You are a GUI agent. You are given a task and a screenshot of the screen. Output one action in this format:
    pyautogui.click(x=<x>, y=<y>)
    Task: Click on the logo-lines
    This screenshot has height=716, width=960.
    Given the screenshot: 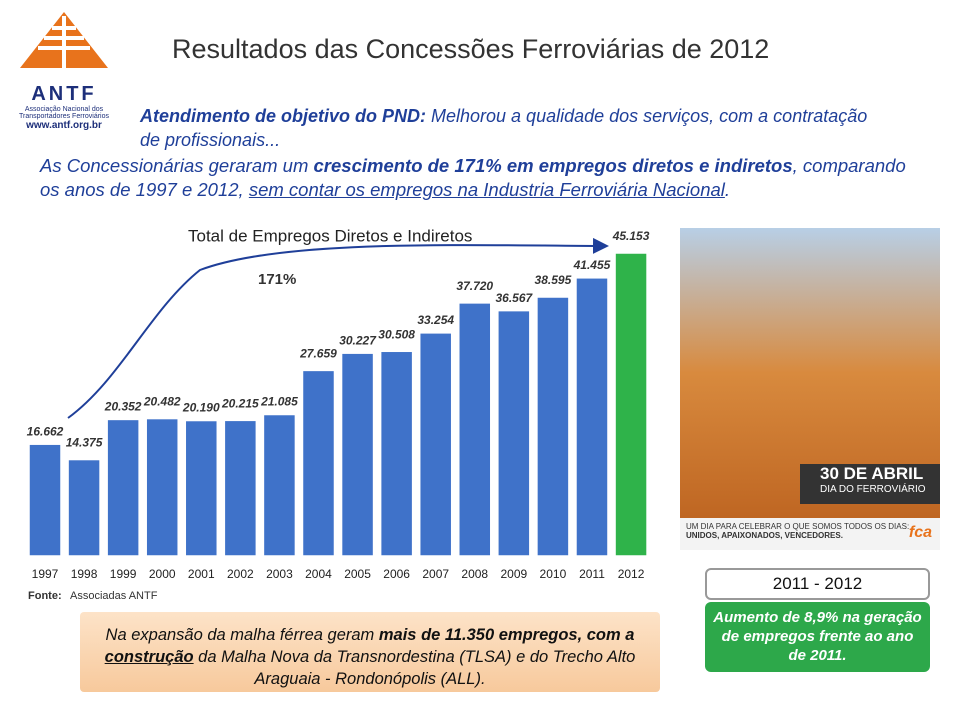 What is the action you would take?
    pyautogui.click(x=64, y=42)
    